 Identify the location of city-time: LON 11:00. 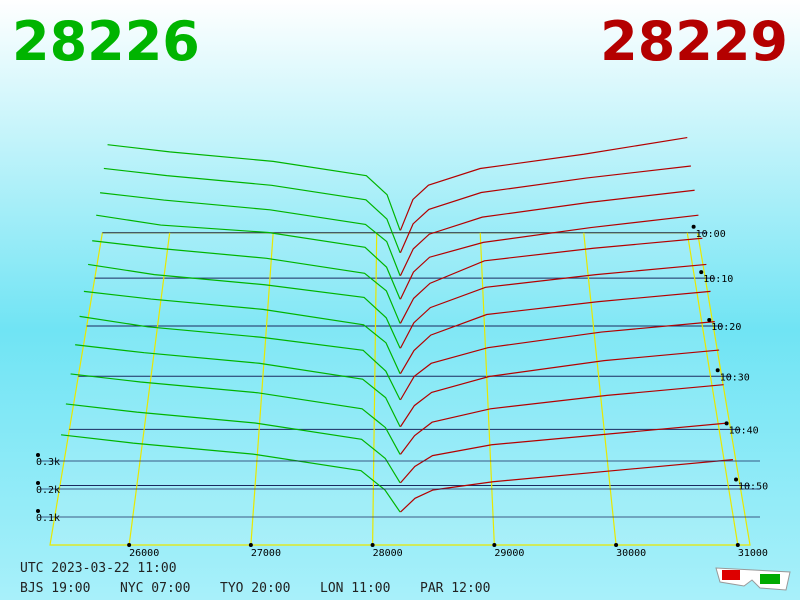
(355, 588).